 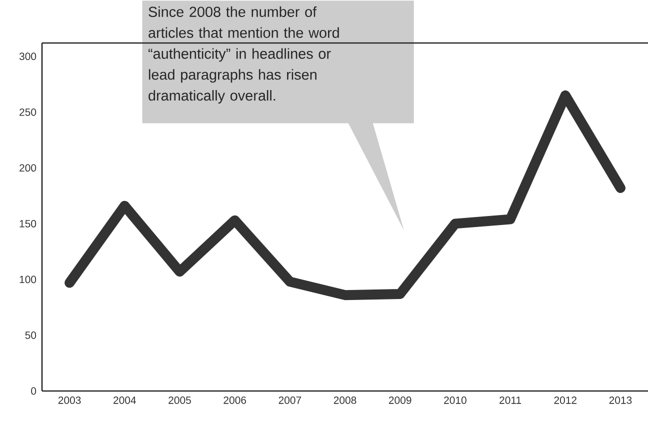 I want to click on x-tick-label: 2005, so click(x=179, y=400).